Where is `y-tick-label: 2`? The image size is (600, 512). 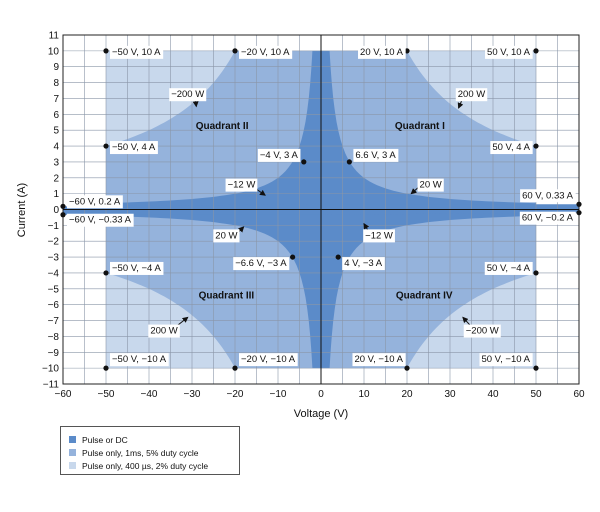
y-tick-label: 2 is located at coordinates (56, 178).